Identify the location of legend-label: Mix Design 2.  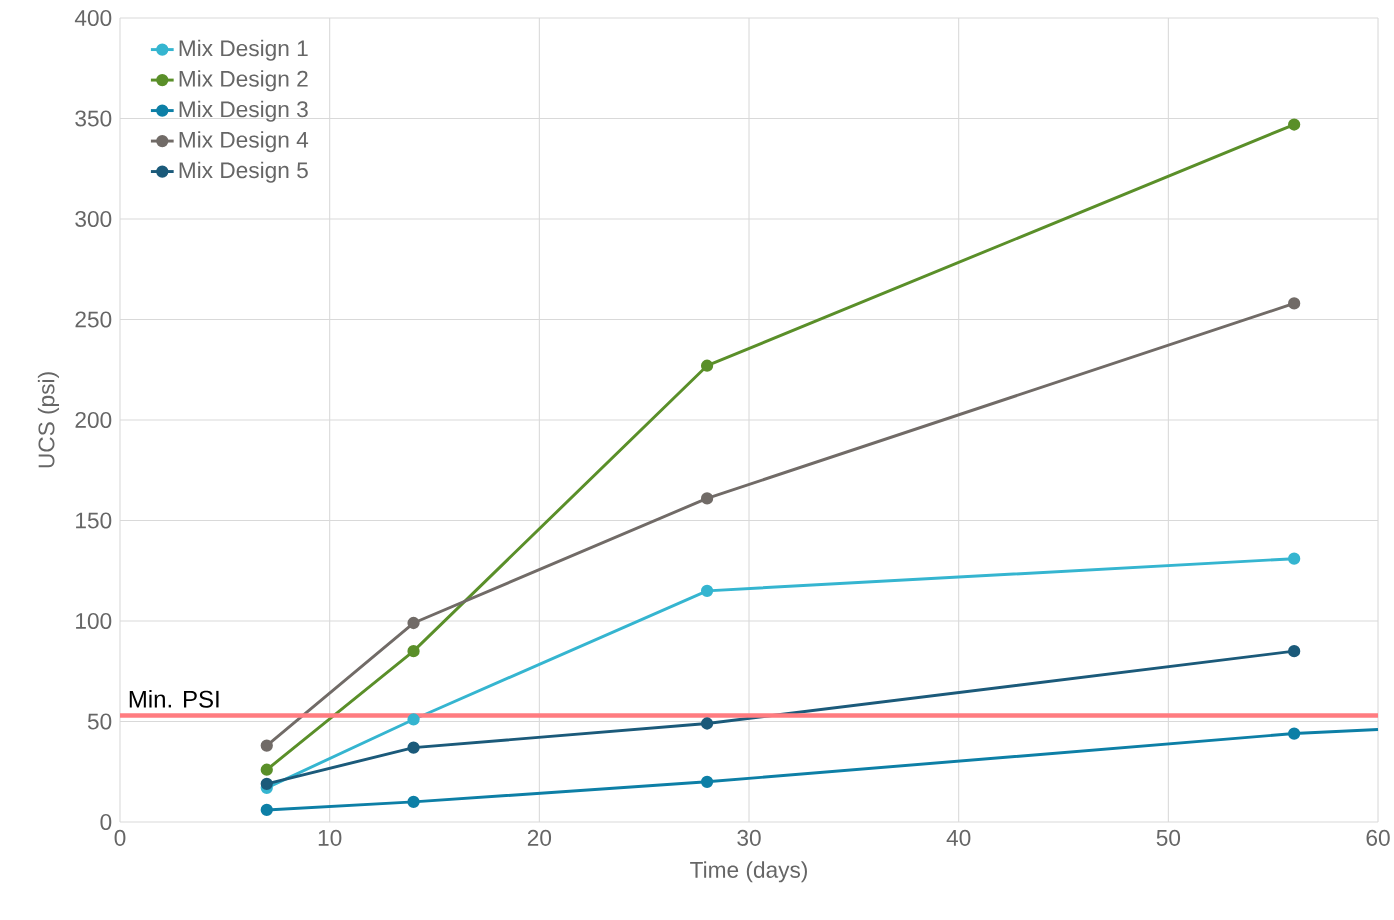
(243, 81).